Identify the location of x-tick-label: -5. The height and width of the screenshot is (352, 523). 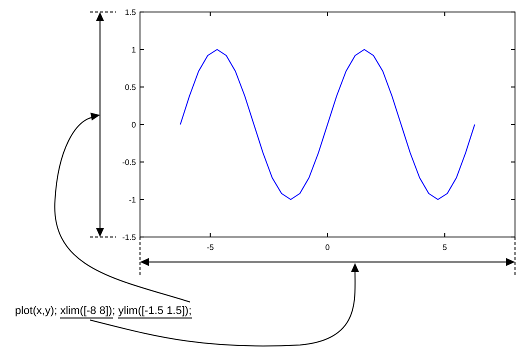
(210, 247).